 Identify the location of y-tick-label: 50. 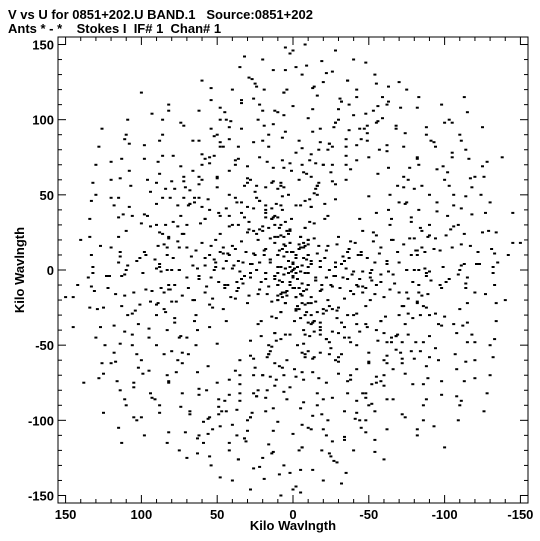
(47, 195).